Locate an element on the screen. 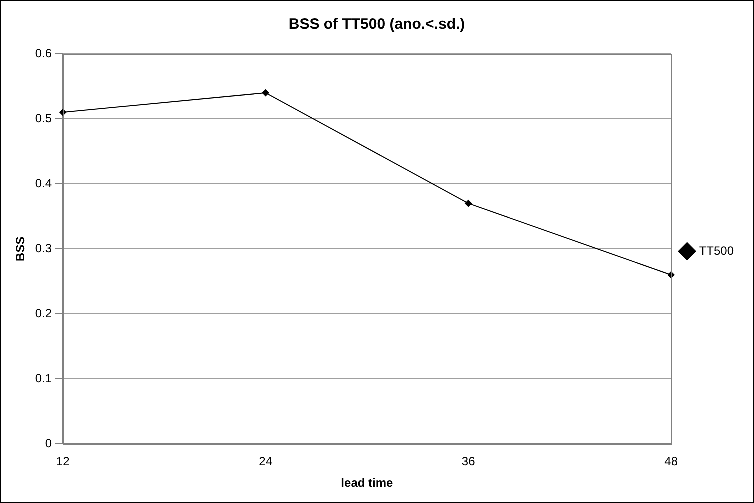  x-tick-label: 36 is located at coordinates (469, 461).